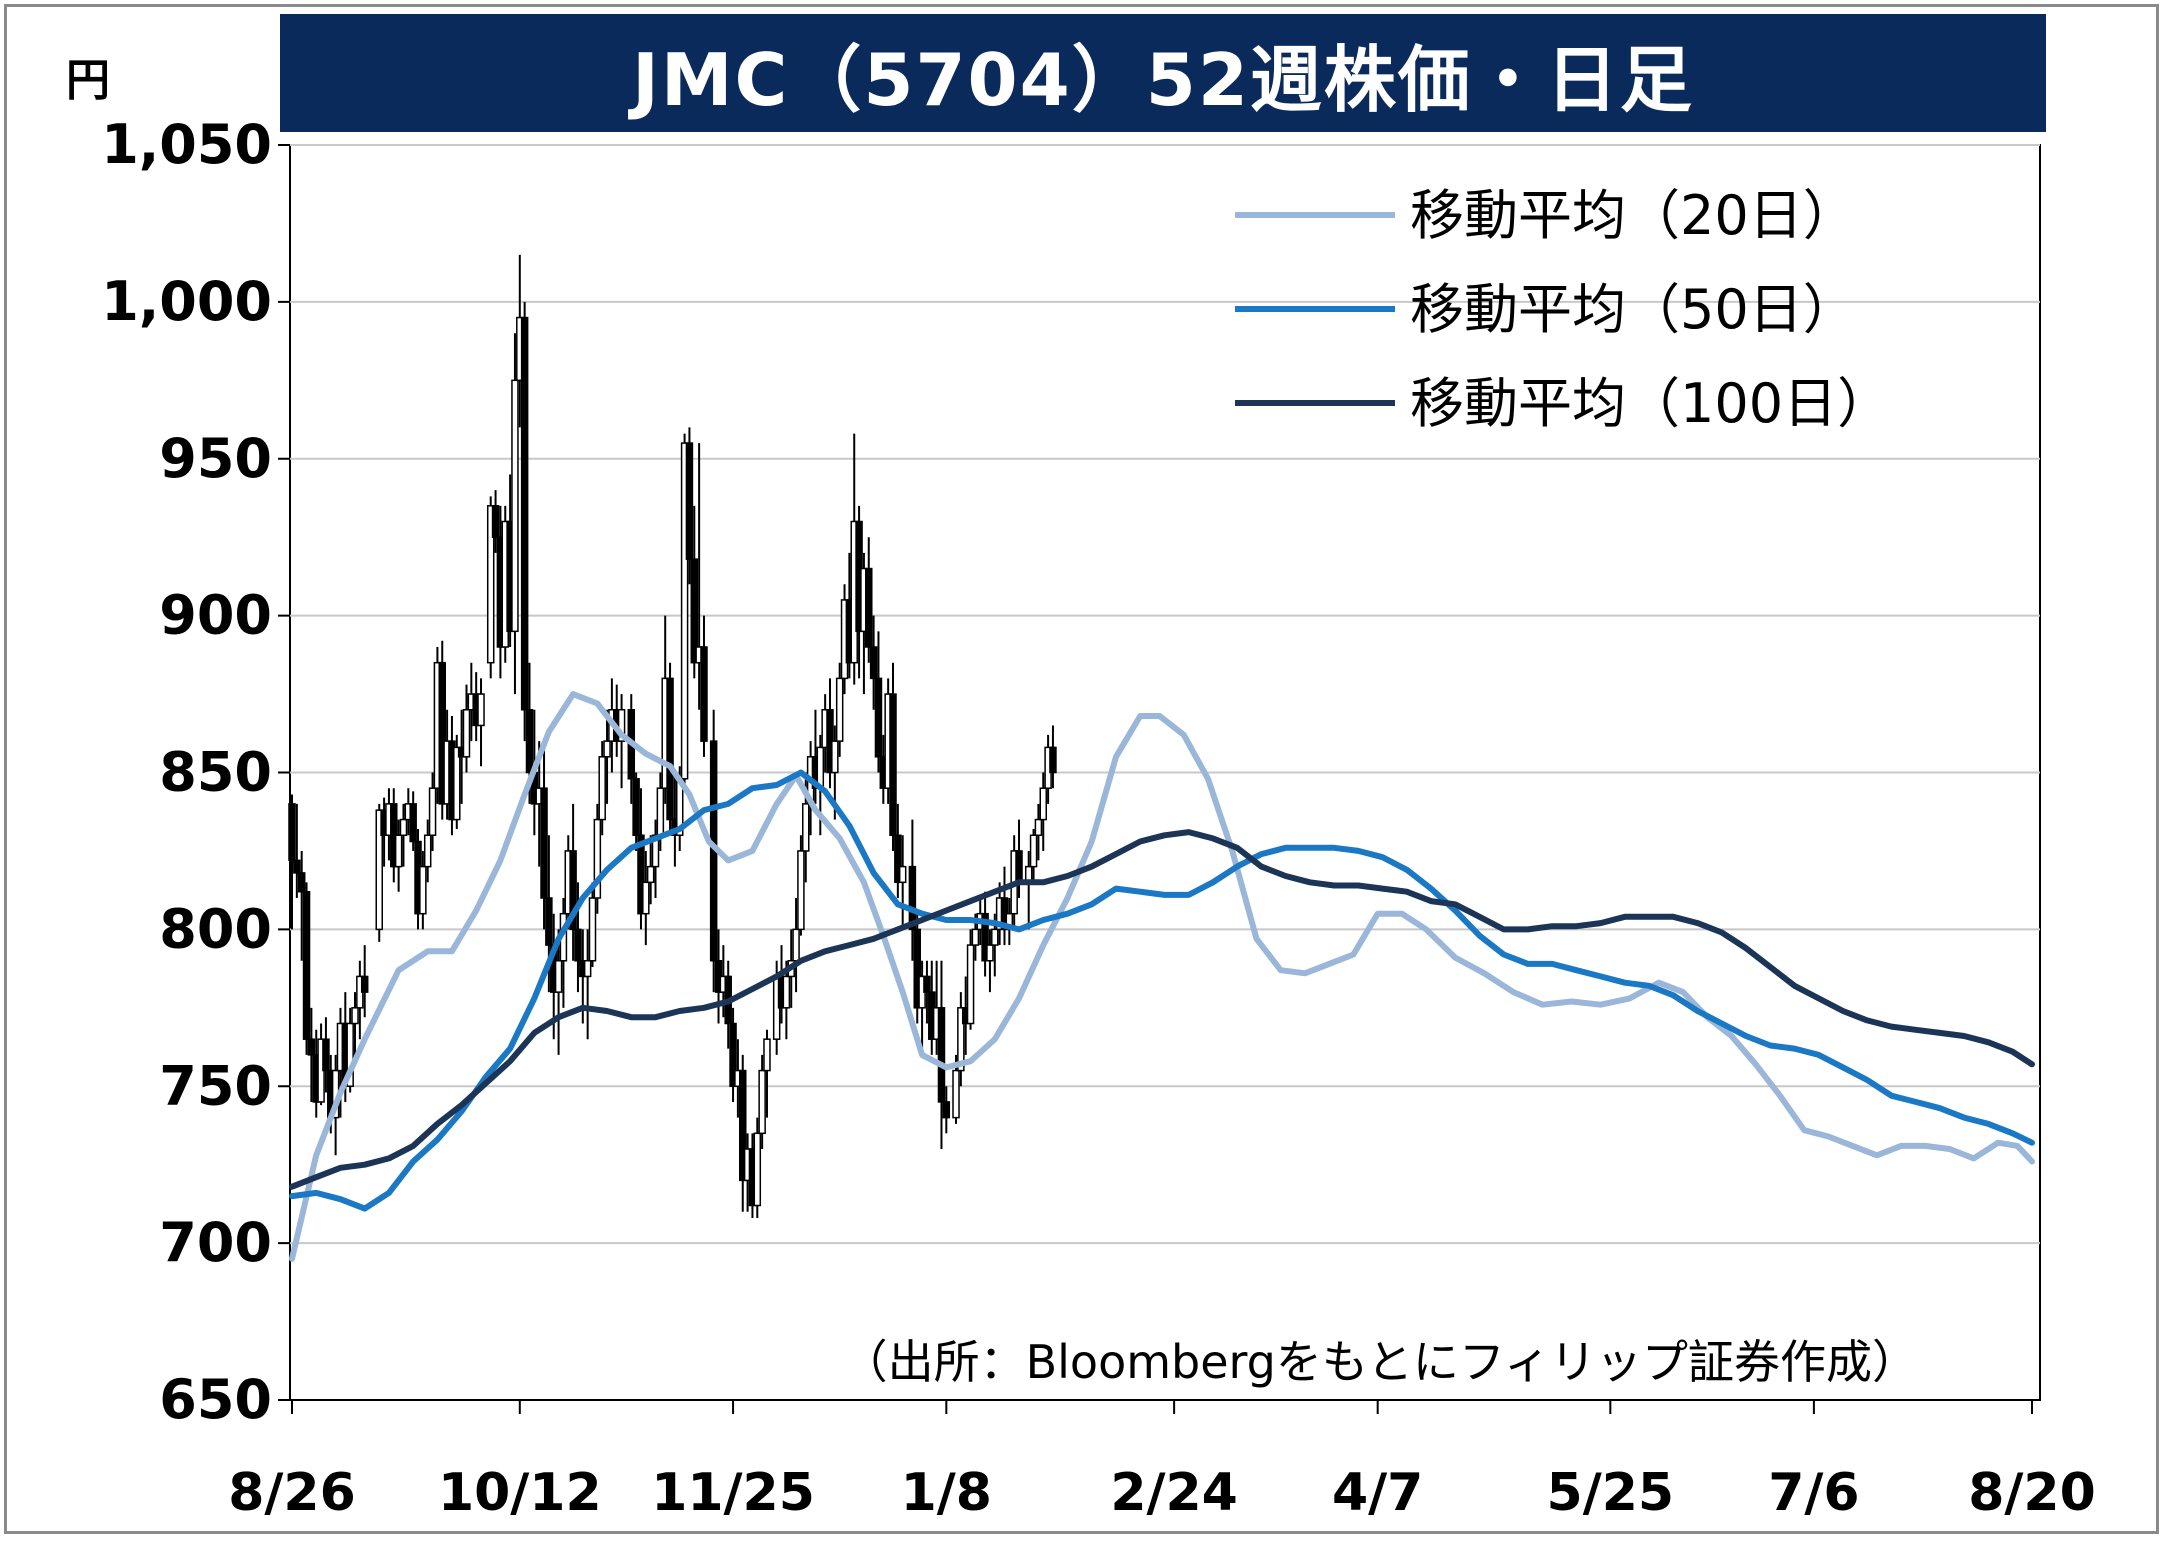 The height and width of the screenshot is (1541, 2167). What do you see at coordinates (1633, 215) in the screenshot?
I see `legend-label: 移動平均（20日）` at bounding box center [1633, 215].